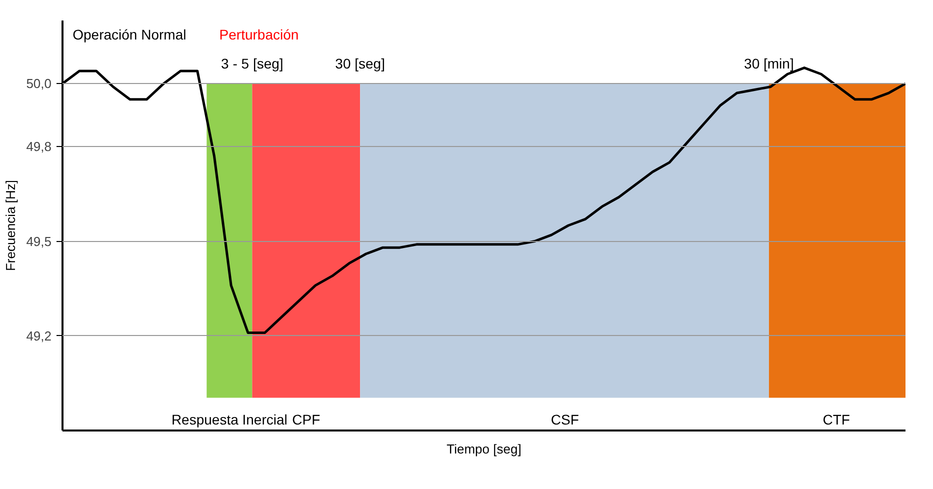 The image size is (933, 489). I want to click on annotation: Perturbación, so click(259, 34).